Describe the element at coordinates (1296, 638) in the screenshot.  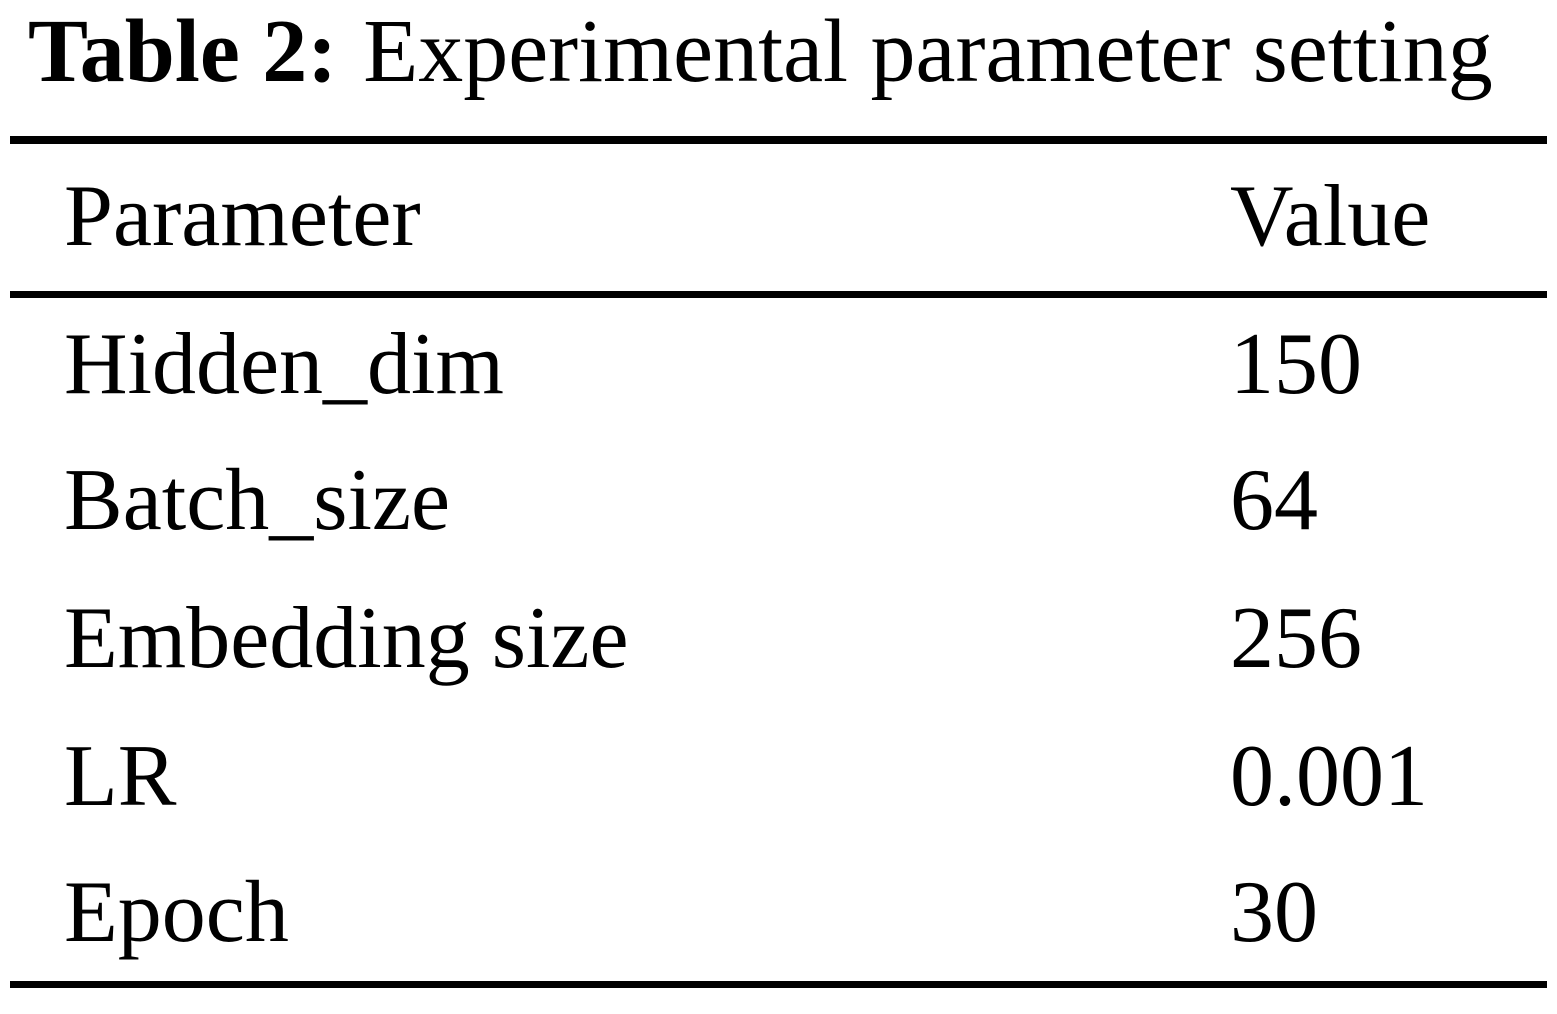
I see `param-value-cell: 256` at that location.